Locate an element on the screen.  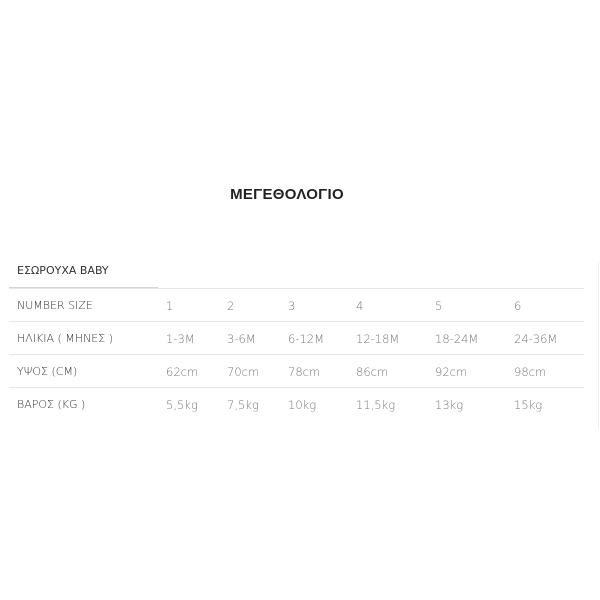
cell: 3-6M is located at coordinates (241, 339).